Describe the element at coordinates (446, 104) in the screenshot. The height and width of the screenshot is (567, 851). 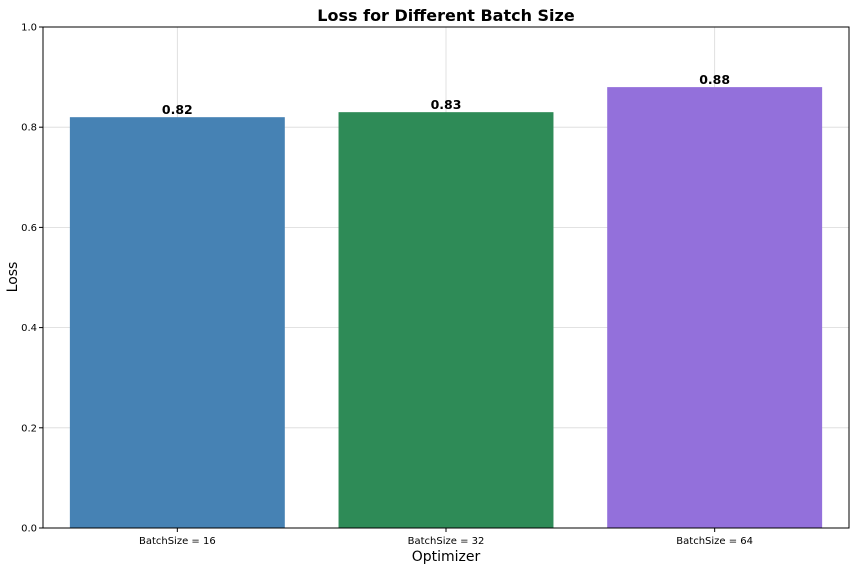
I see `bar-value-label: 0.83` at that location.